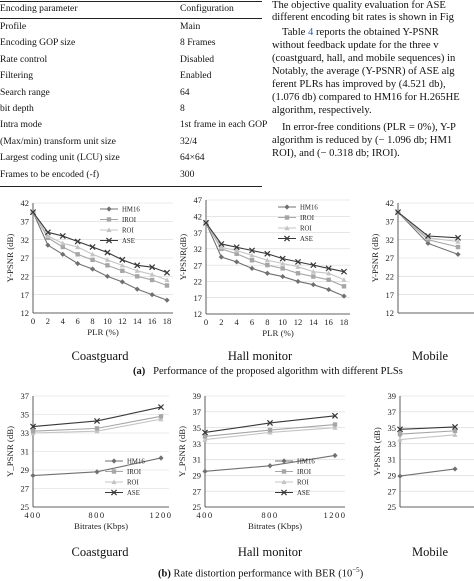 Image resolution: width=474 pixels, height=581 pixels. Describe the element at coordinates (237, 322) in the screenshot. I see `x-tick-label: 4` at that location.